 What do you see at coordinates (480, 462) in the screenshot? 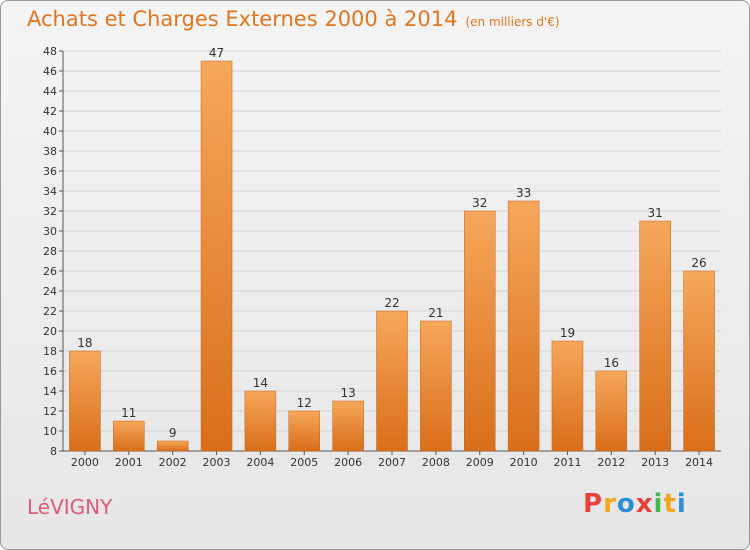
I see `x-tick-label: 2009` at bounding box center [480, 462].